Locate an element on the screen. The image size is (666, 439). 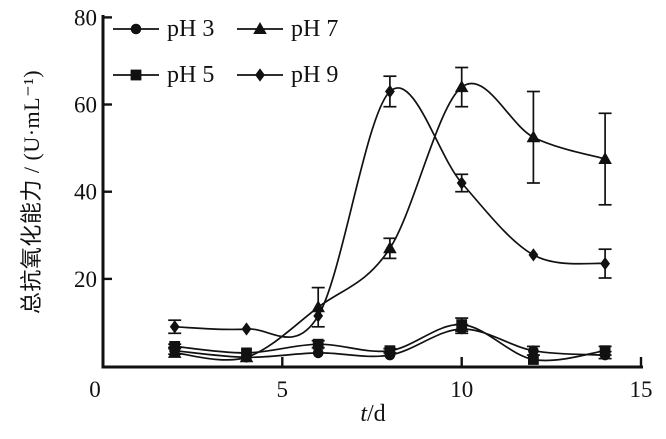
y-tick-label: 20 is located at coordinates (85, 279).